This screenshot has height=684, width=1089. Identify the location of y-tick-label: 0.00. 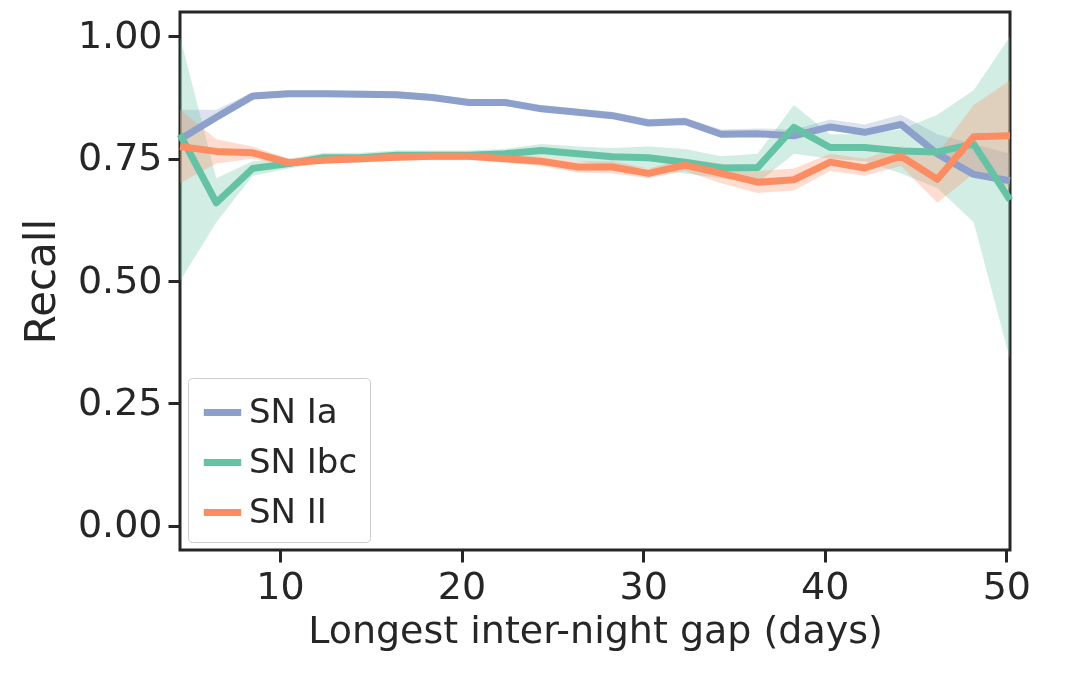
(120, 524).